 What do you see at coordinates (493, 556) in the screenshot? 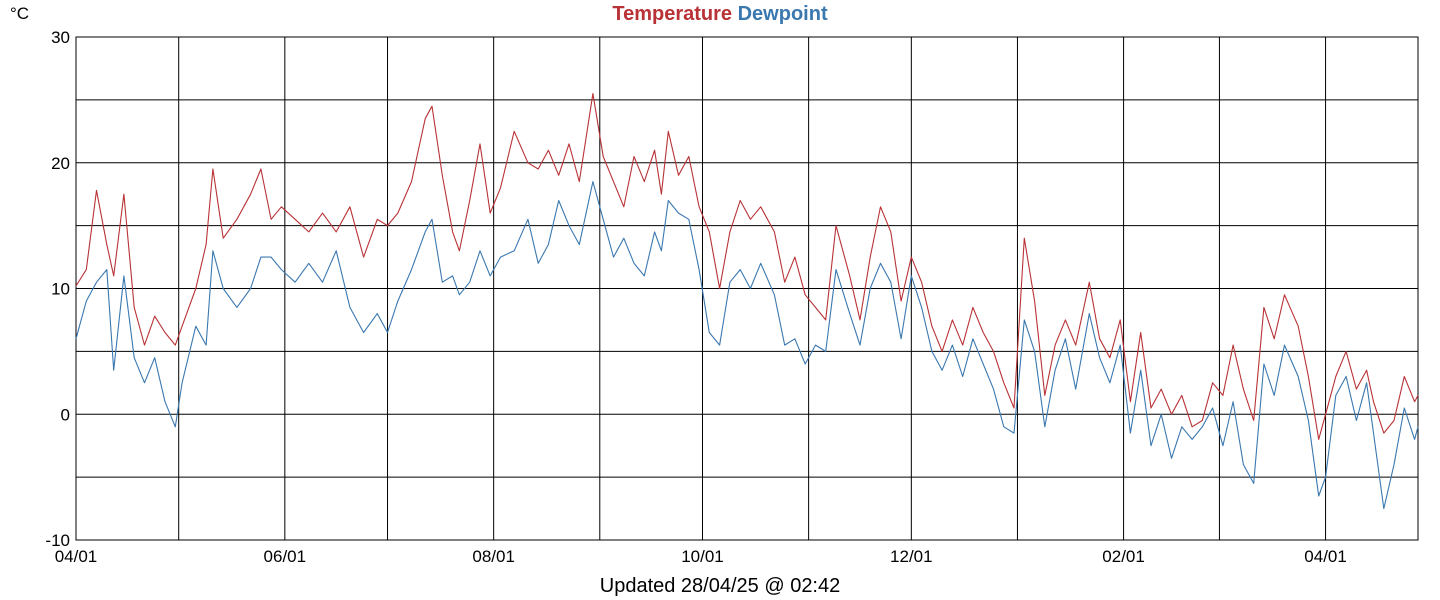
I see `x-tick-label: 08/01` at bounding box center [493, 556].